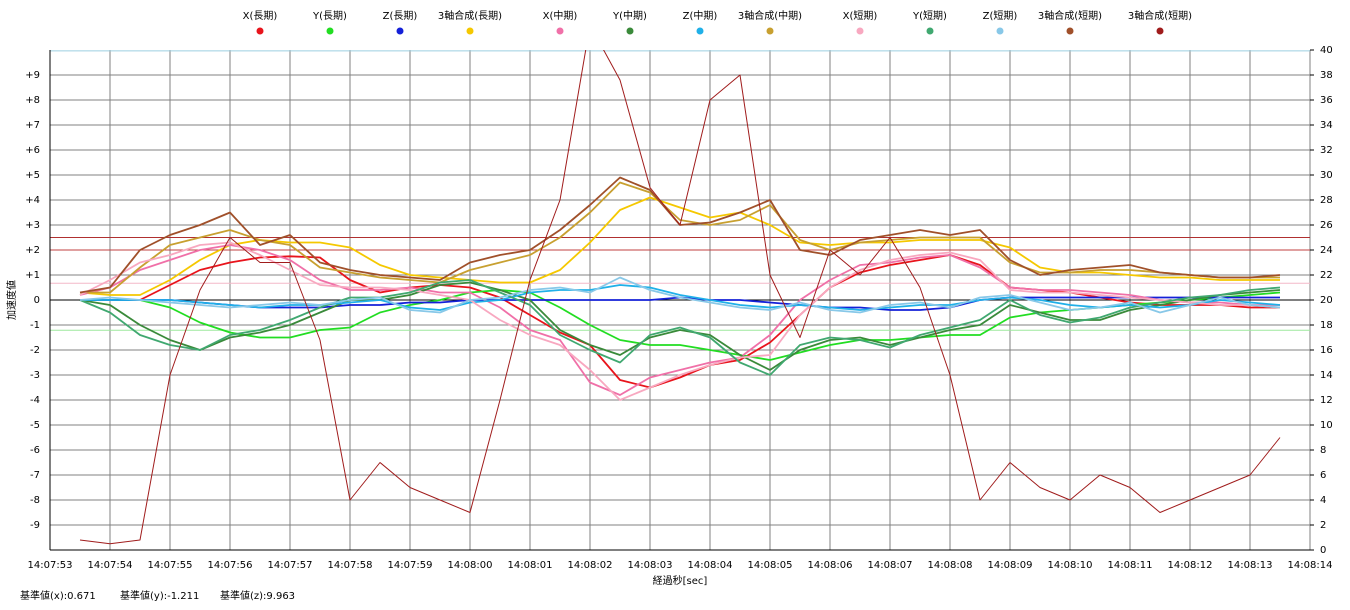 This screenshot has width=1350, height=610. Describe the element at coordinates (32, 200) in the screenshot. I see `y-tick-label: +4` at that location.